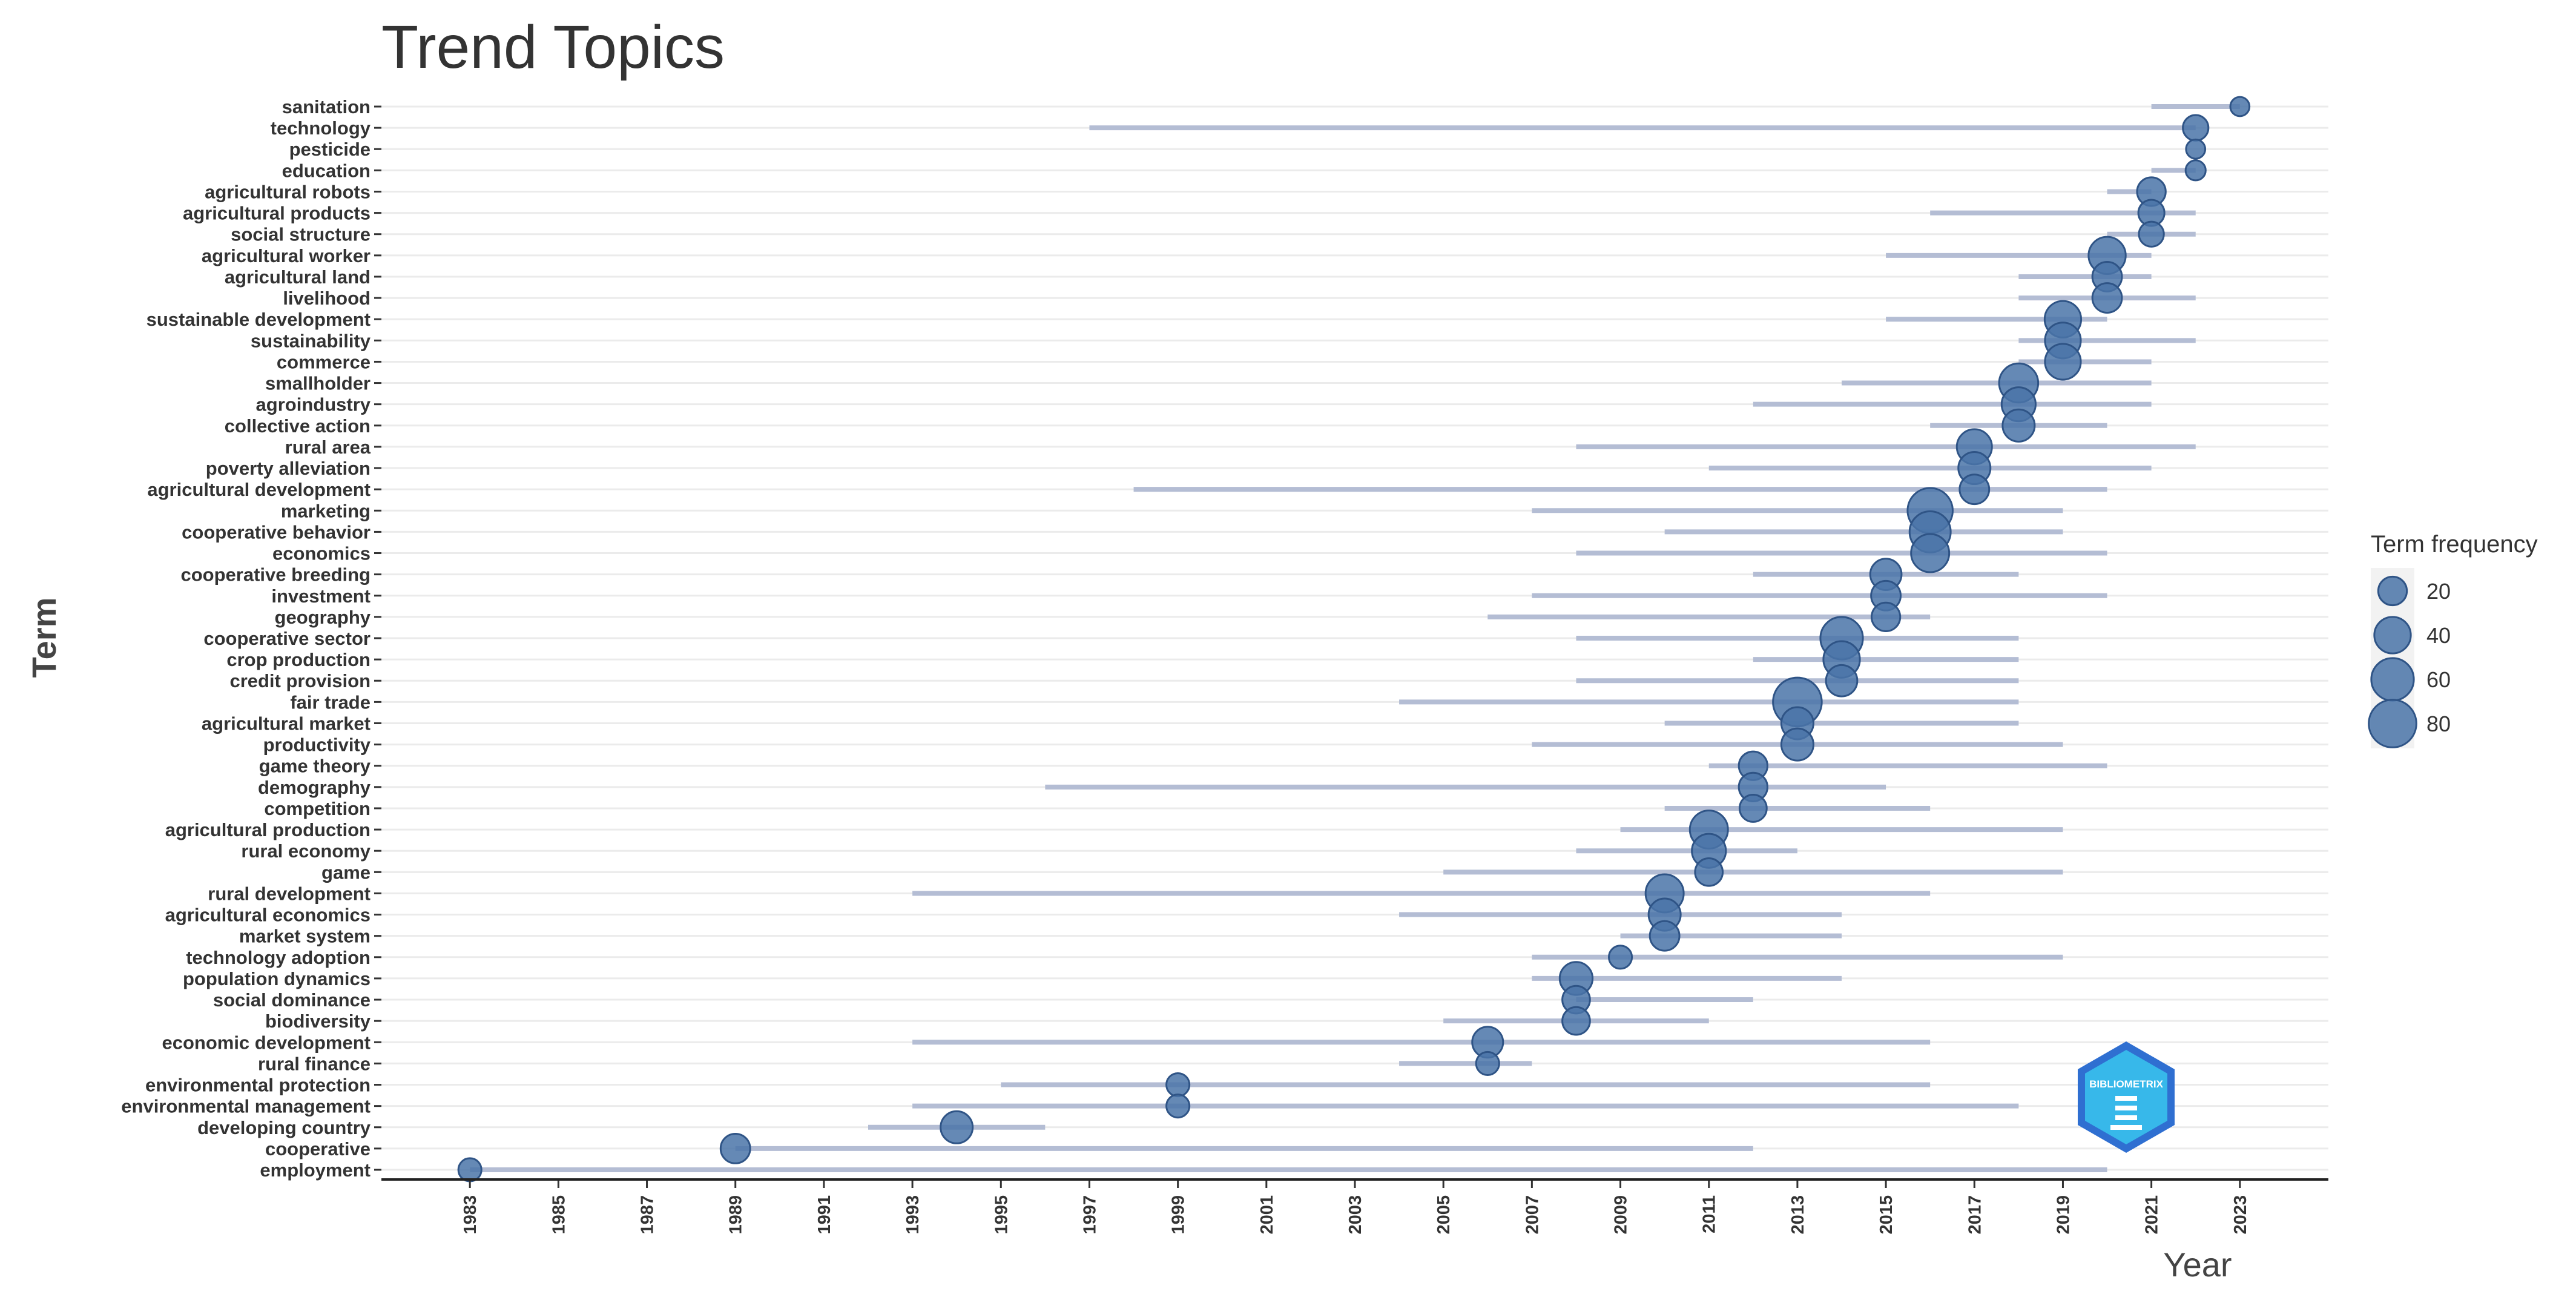 The height and width of the screenshot is (1303, 2576). Describe the element at coordinates (298, 659) in the screenshot. I see `term-label: crop production` at that location.